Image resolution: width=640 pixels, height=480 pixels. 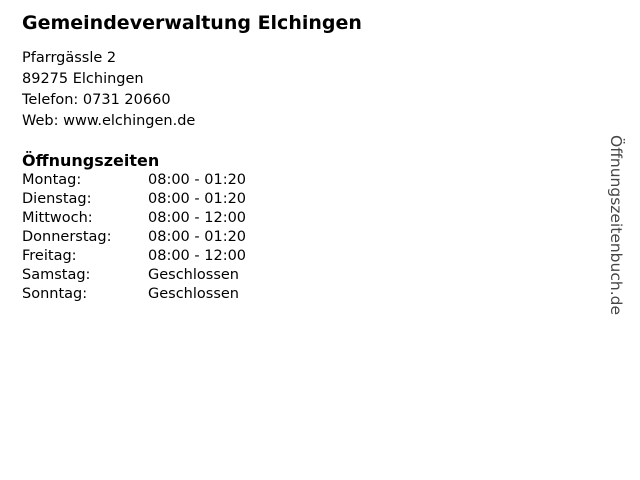 I want to click on day-label: Freitag:, so click(x=49, y=256).